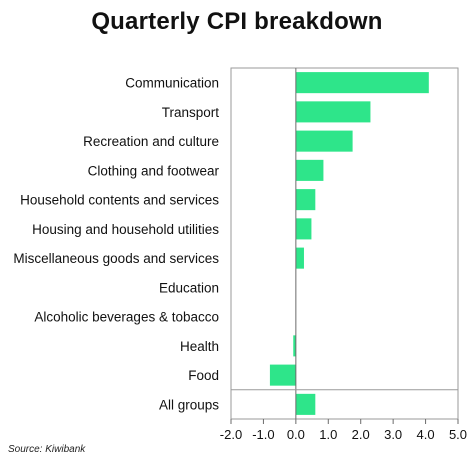  What do you see at coordinates (154, 170) in the screenshot?
I see `category-label: Clothing and footwear` at bounding box center [154, 170].